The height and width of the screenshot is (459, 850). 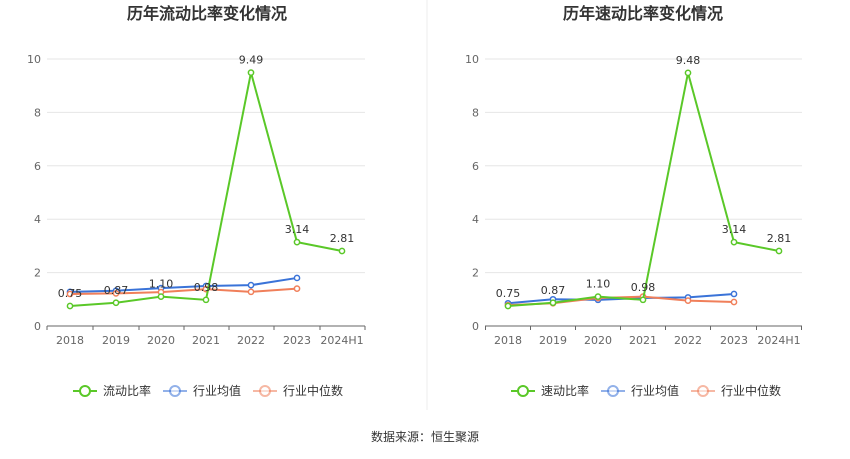 I want to click on legend-label: 流动比率, so click(x=127, y=390).